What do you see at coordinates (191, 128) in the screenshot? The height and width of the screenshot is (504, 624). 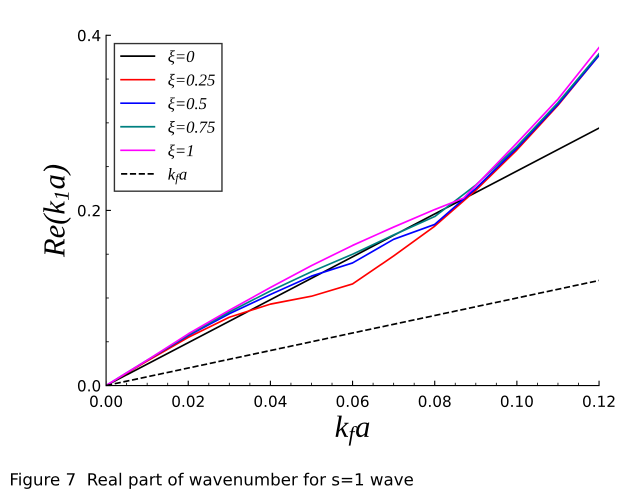 I see `legend-label: ξ=0.75` at bounding box center [191, 128].